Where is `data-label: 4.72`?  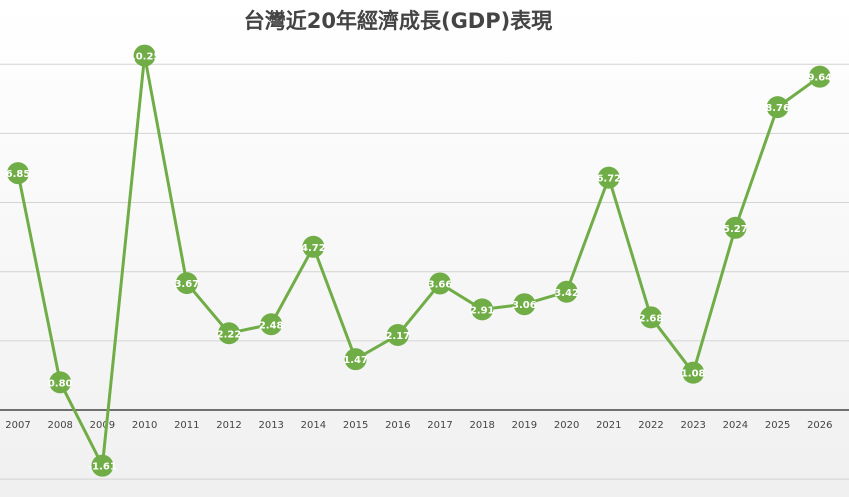
data-label: 4.72 is located at coordinates (313, 248).